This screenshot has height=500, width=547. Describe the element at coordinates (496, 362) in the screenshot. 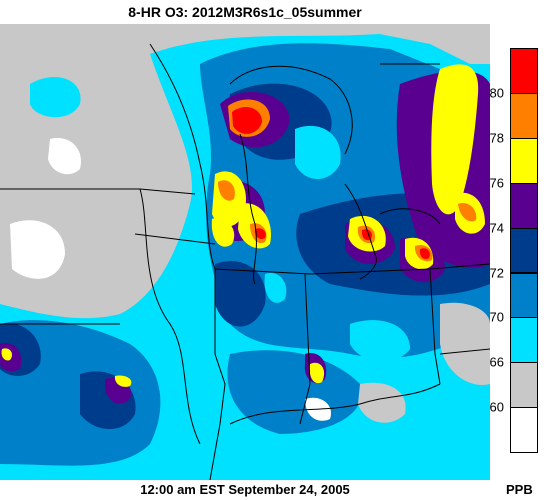

I see `legend-label: 66` at that location.